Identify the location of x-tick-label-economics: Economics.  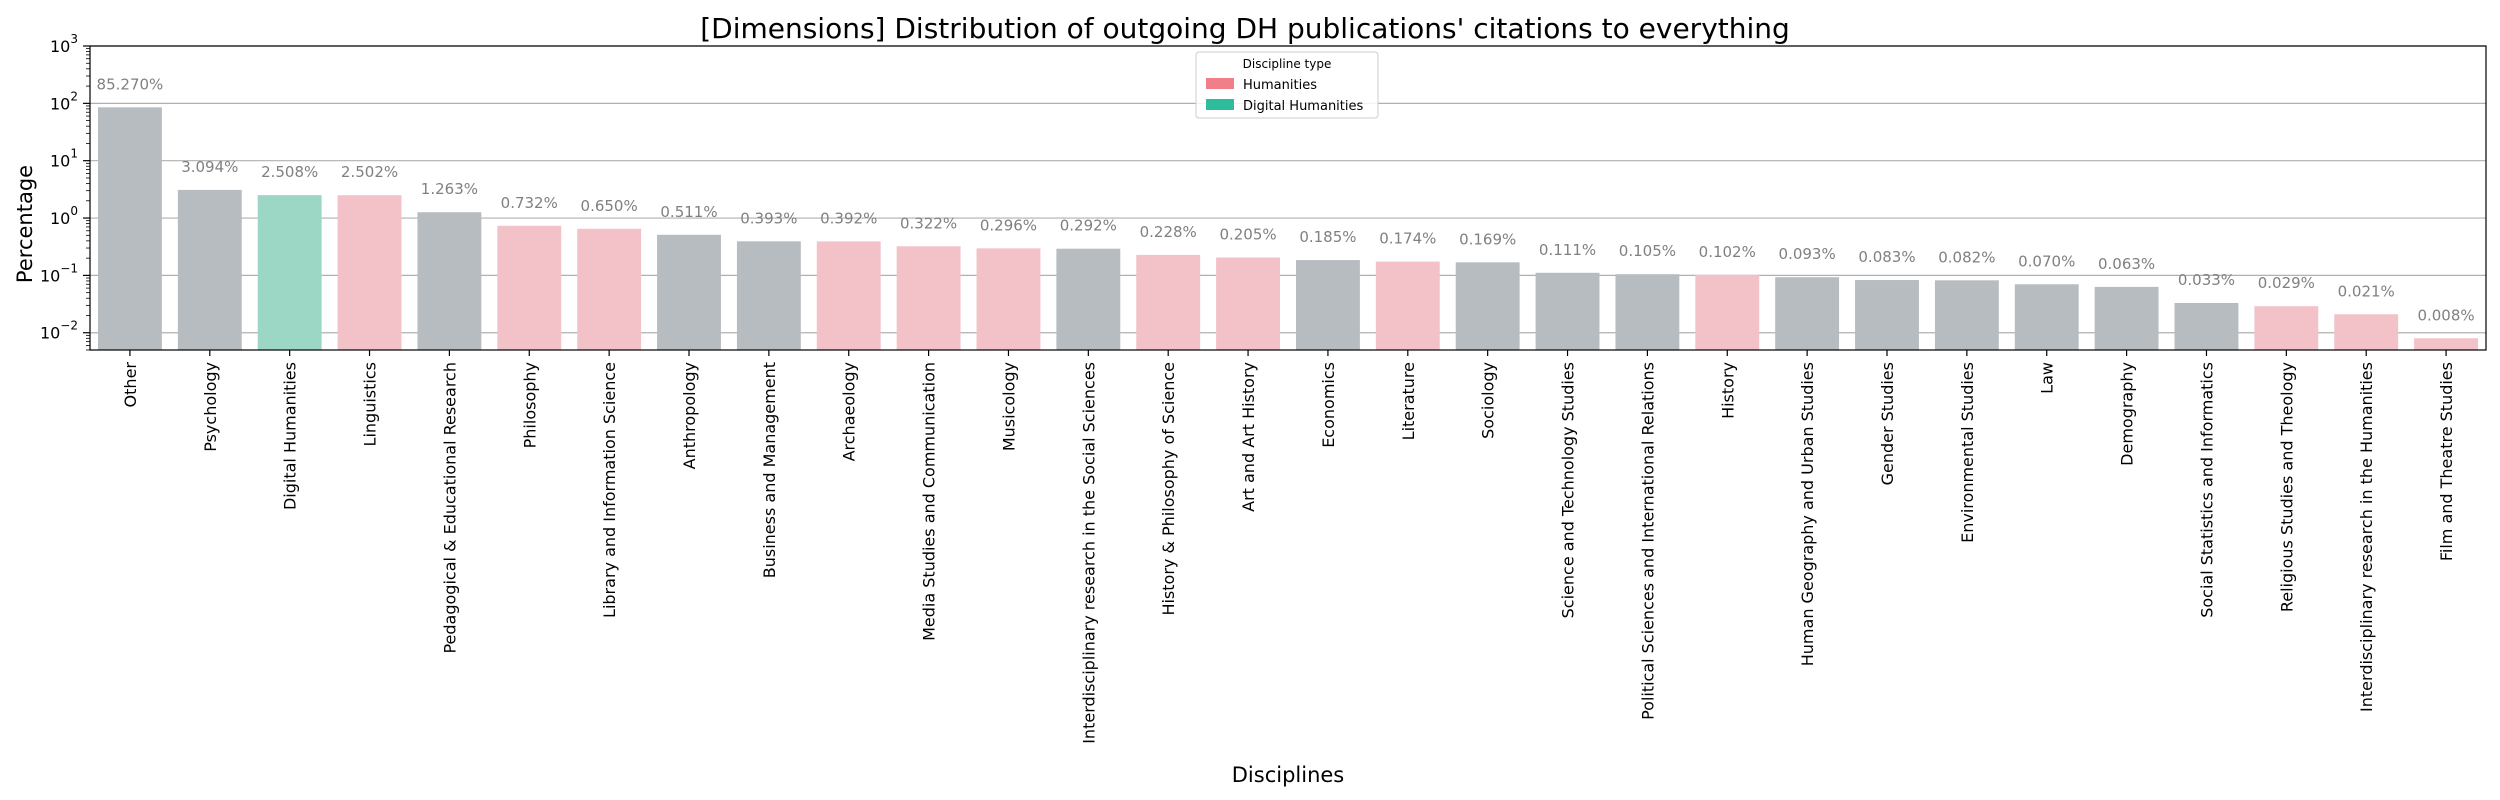
(1328, 405).